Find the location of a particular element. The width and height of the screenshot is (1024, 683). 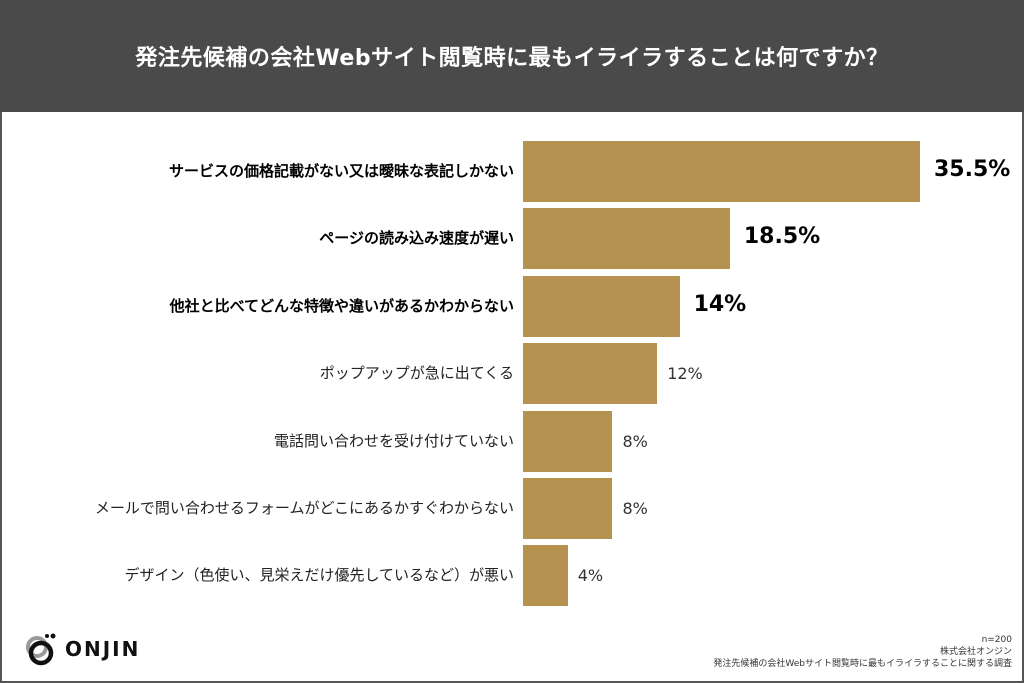

sample-size: n=200 is located at coordinates (996, 640).